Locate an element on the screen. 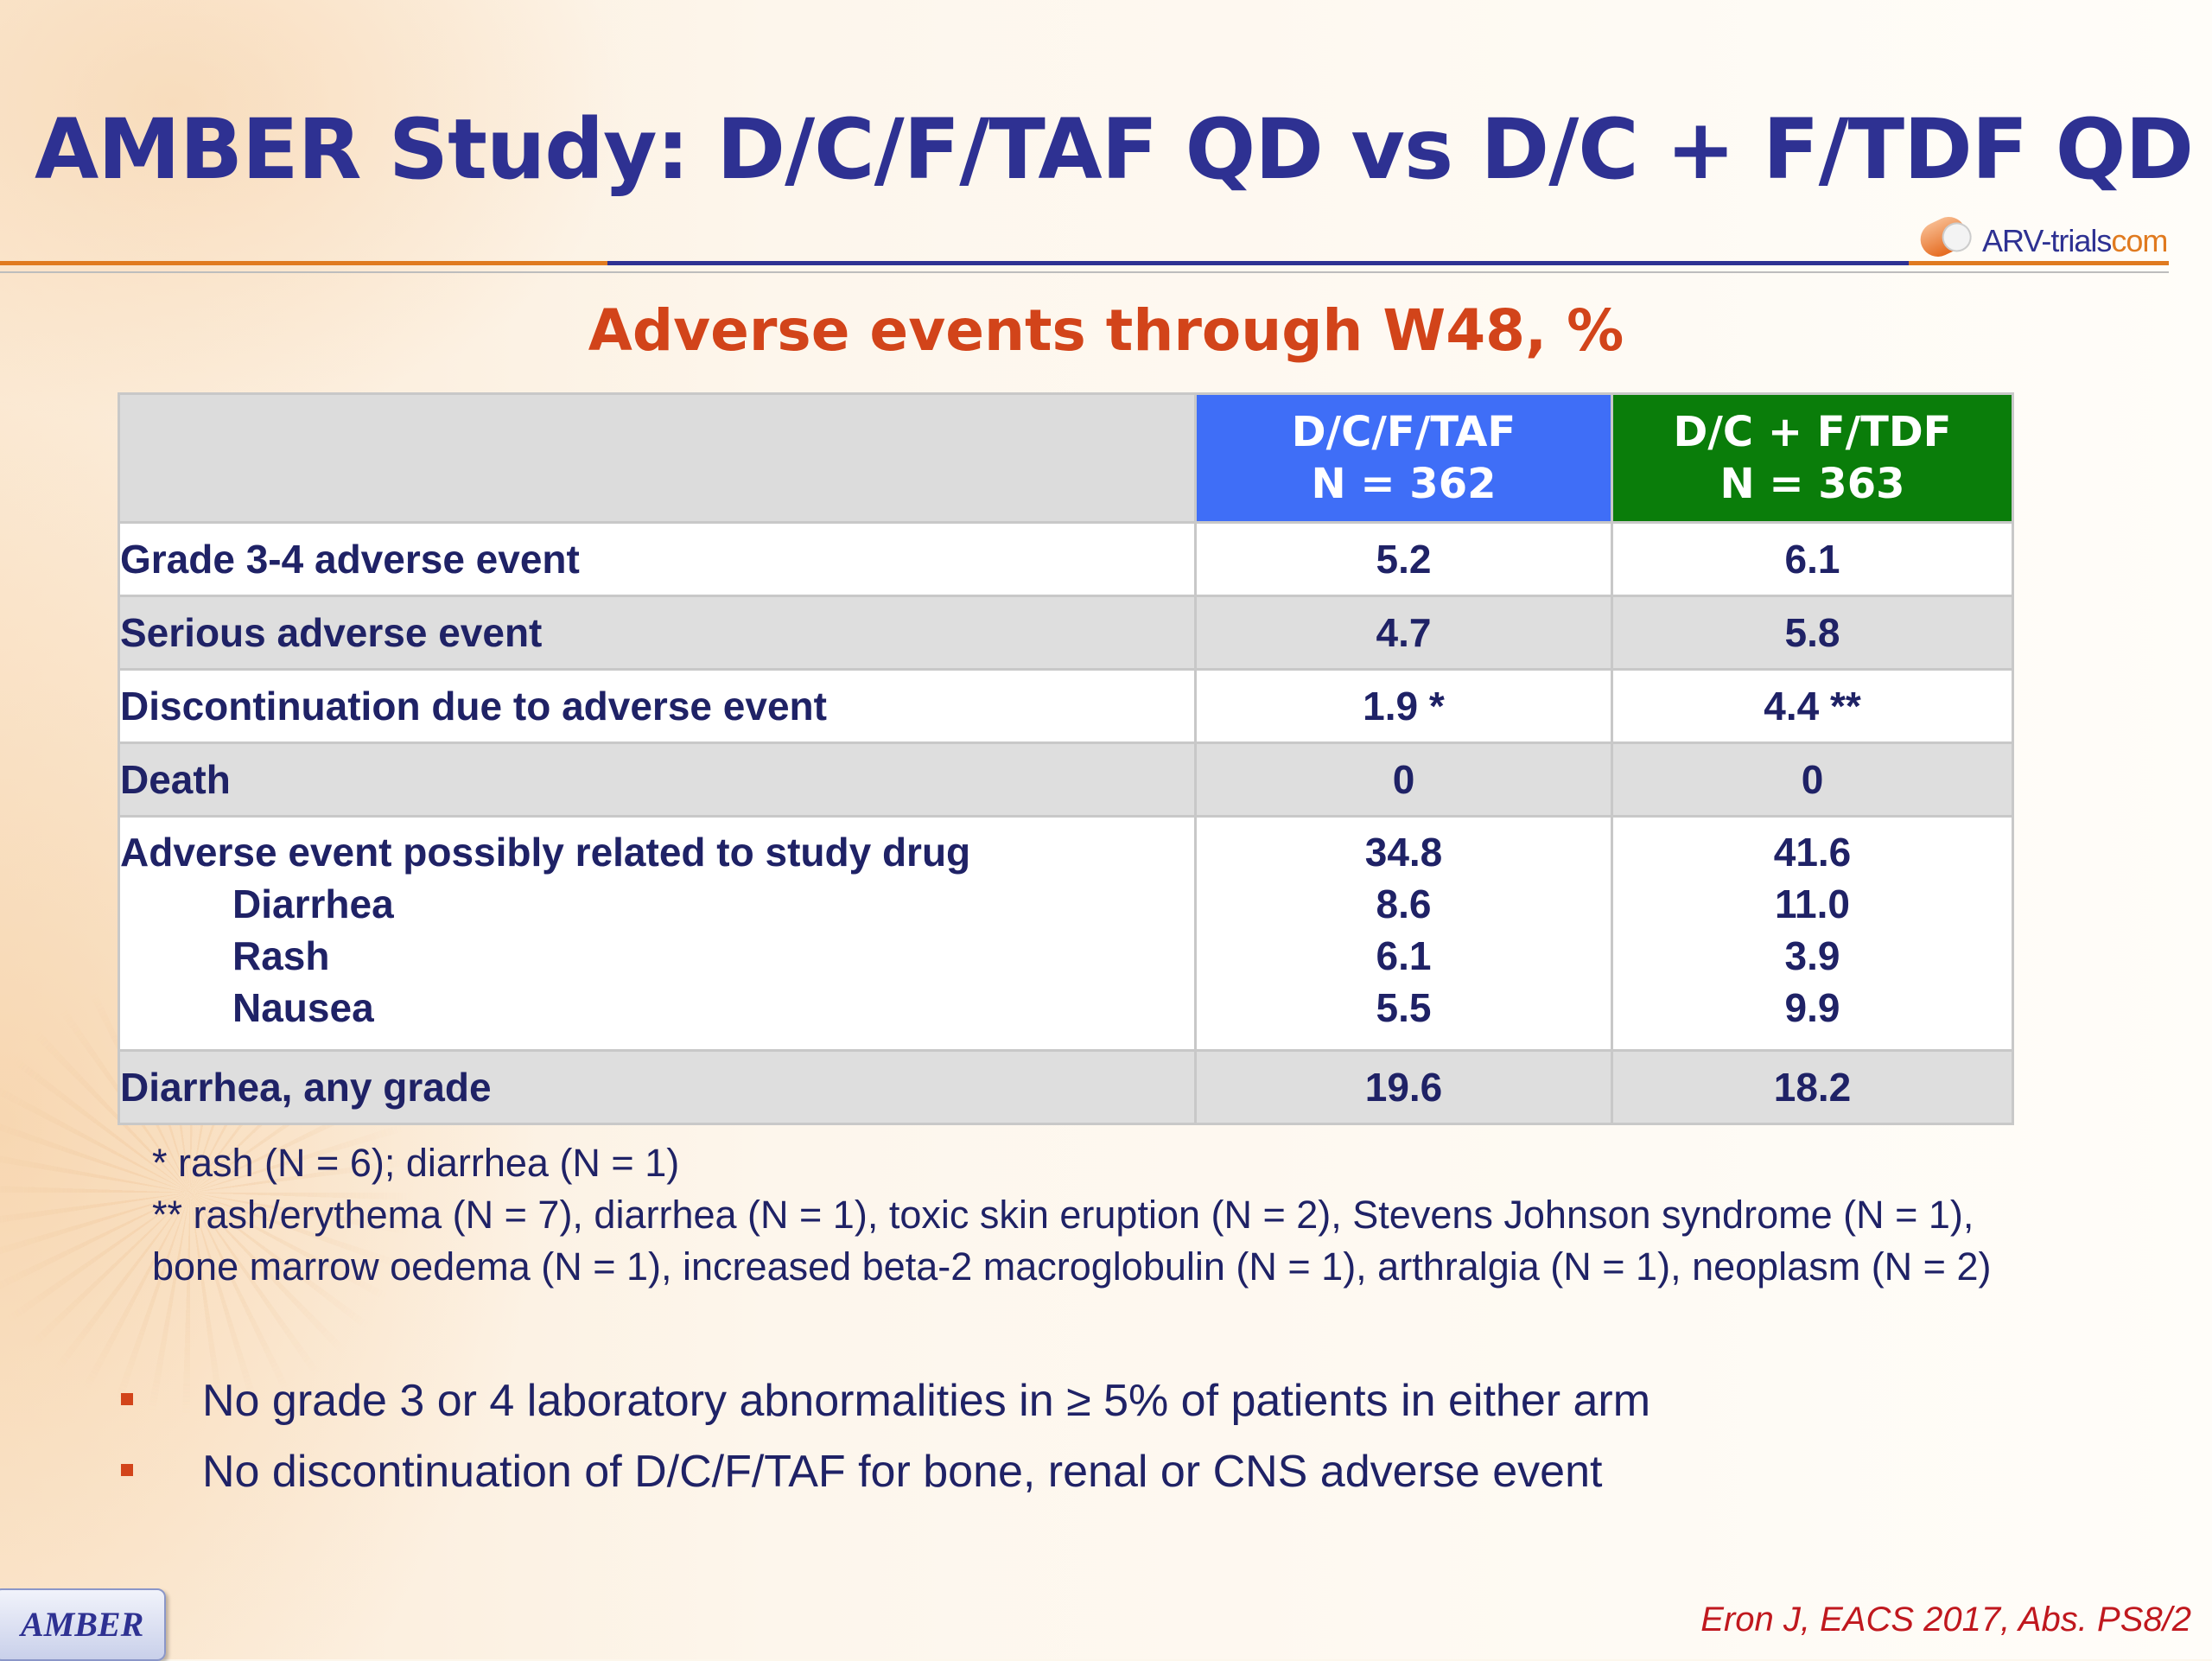 This screenshot has height=1661, width=2212. cell-taf: 5.5 is located at coordinates (1404, 1007).